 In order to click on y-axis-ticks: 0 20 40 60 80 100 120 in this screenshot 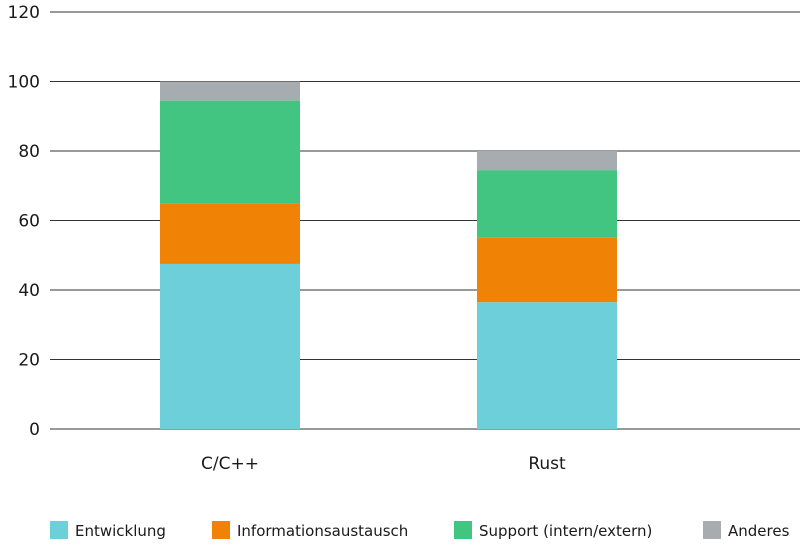, I will do `click(24, 221)`.